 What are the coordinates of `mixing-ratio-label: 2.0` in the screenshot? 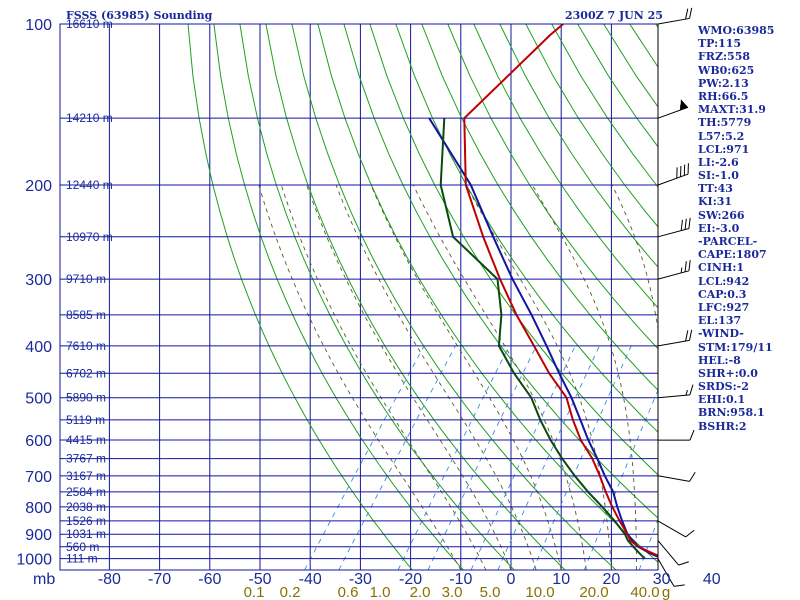 It's located at (420, 592).